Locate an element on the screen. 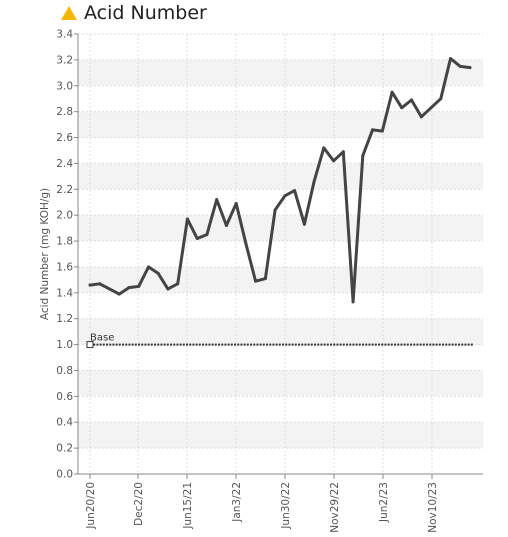  x-tick-label: Nov29/22 is located at coordinates (335, 507).